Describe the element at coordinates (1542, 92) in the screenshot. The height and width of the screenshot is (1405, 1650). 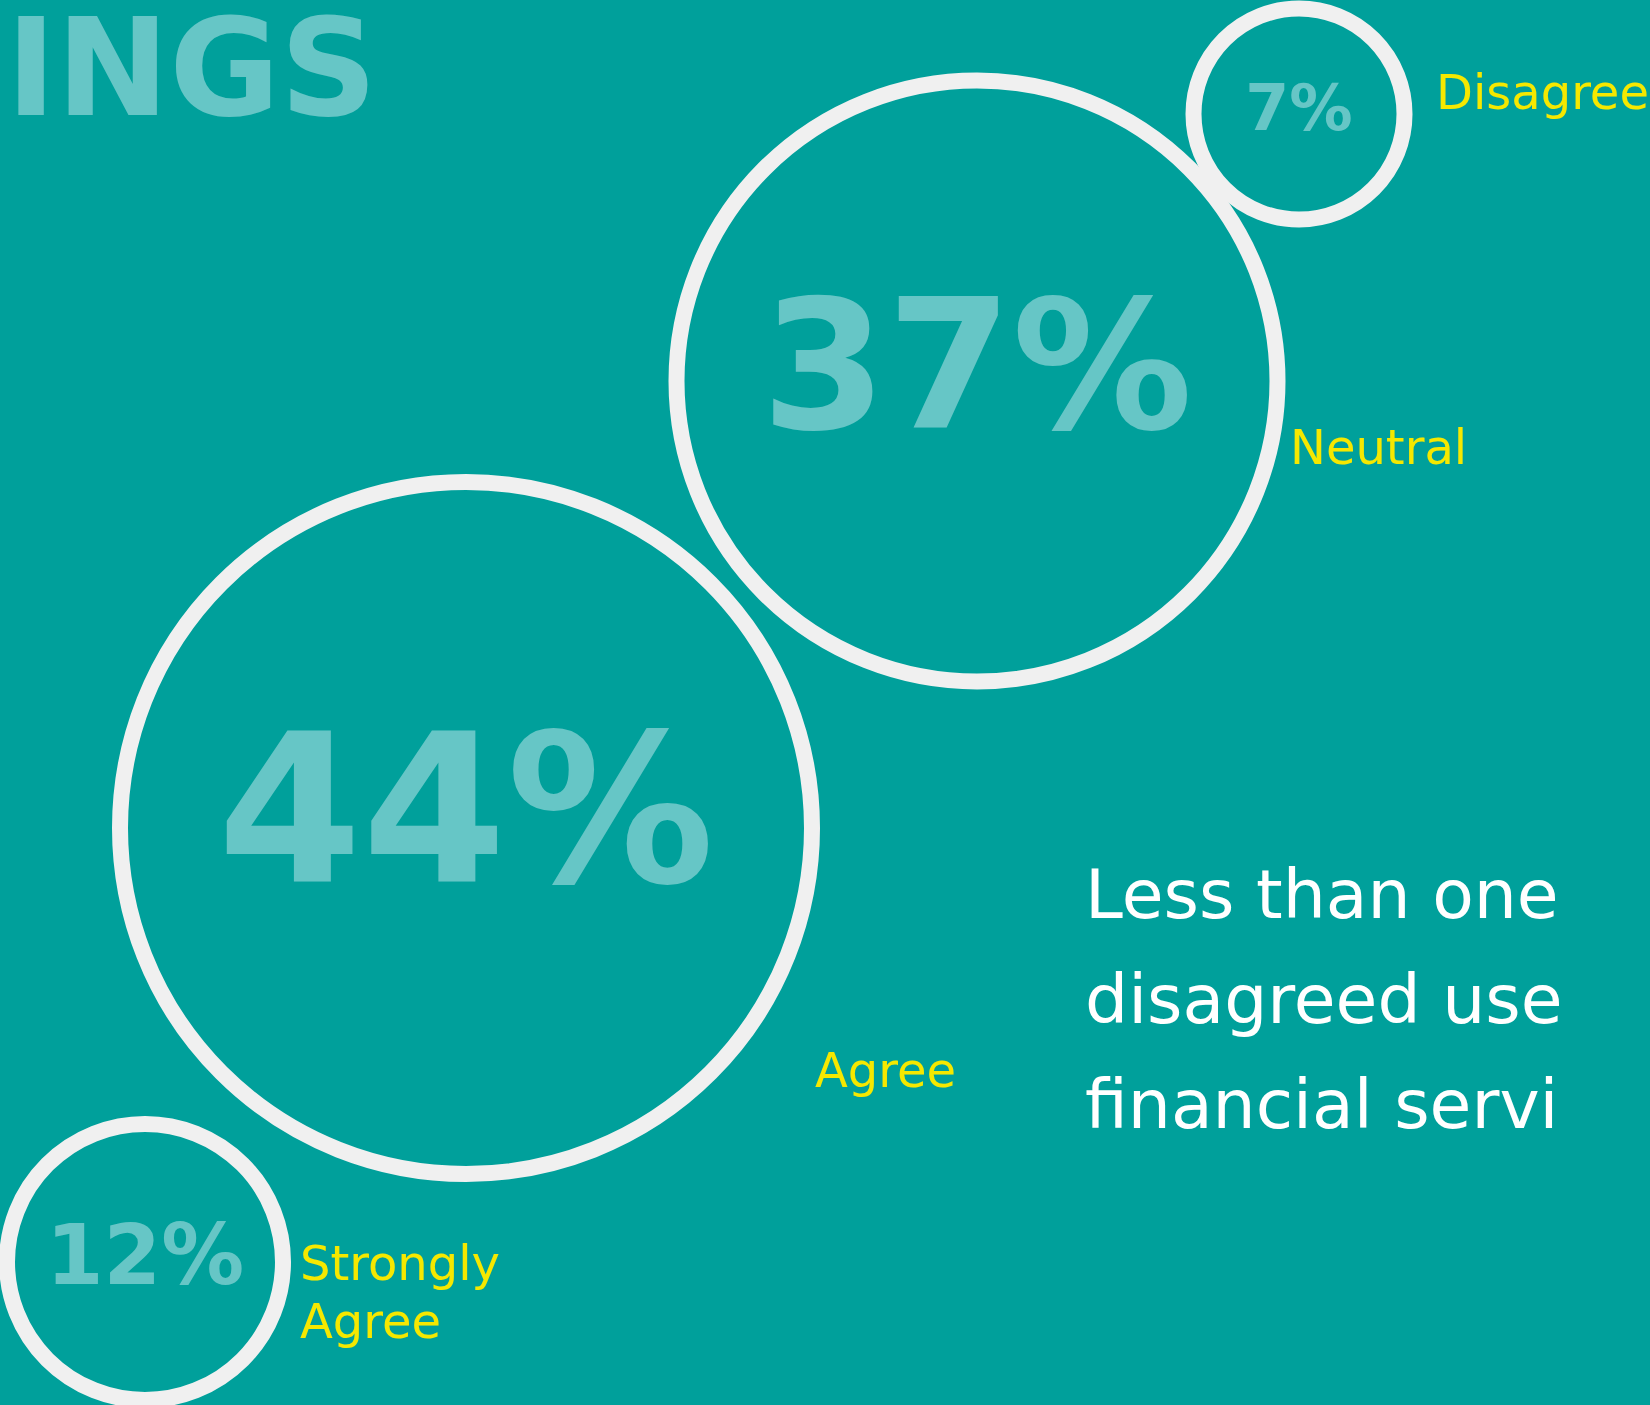
I see `category-label: Disagree` at that location.